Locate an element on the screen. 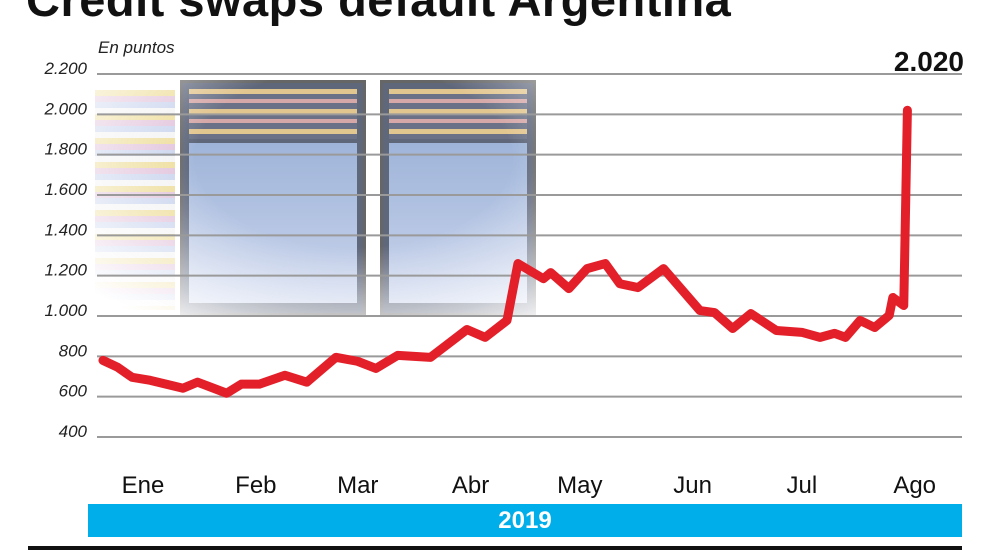 The height and width of the screenshot is (558, 992). x-tick-label: Ene is located at coordinates (143, 485).